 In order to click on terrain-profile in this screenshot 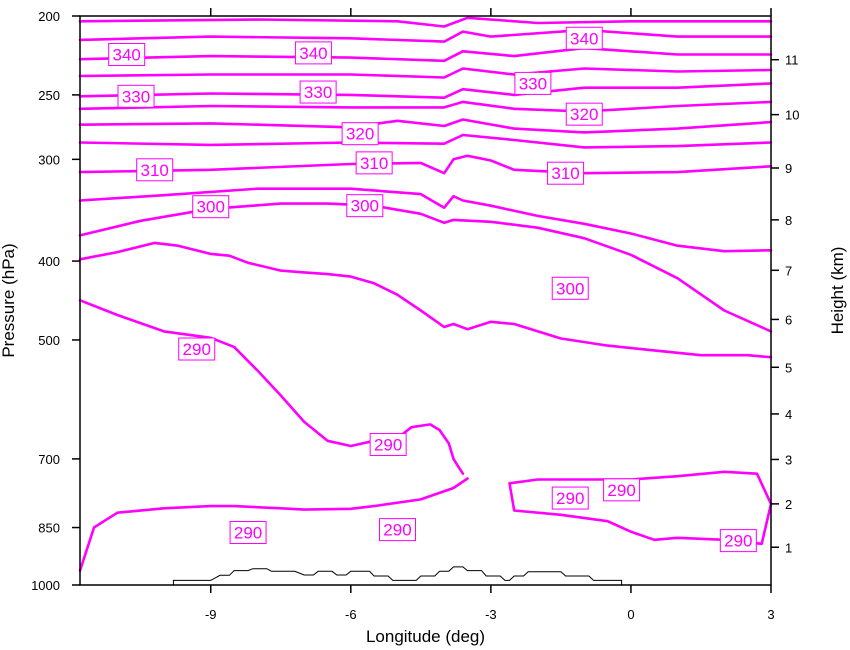, I will do `click(397, 575)`.